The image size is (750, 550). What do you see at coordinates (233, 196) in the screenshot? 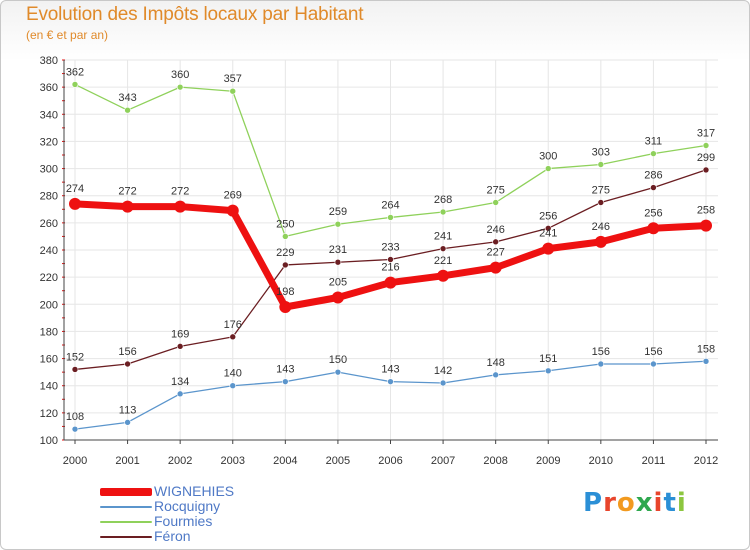
I see `data-label-wignehies: 269` at bounding box center [233, 196].